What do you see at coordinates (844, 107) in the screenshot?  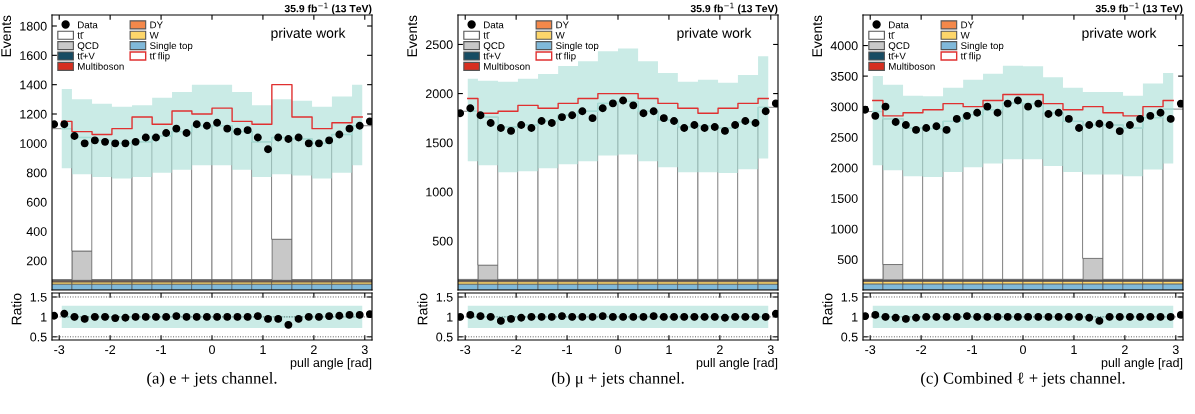 I see `y-tick-label: 3000` at bounding box center [844, 107].